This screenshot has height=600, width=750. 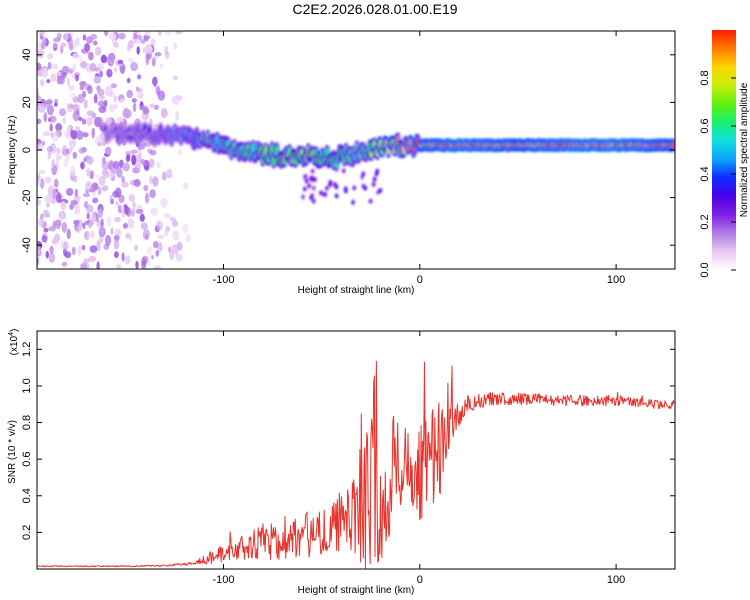 What do you see at coordinates (12, 452) in the screenshot?
I see `snr-y-label: SNR (10 * v/v)` at bounding box center [12, 452].